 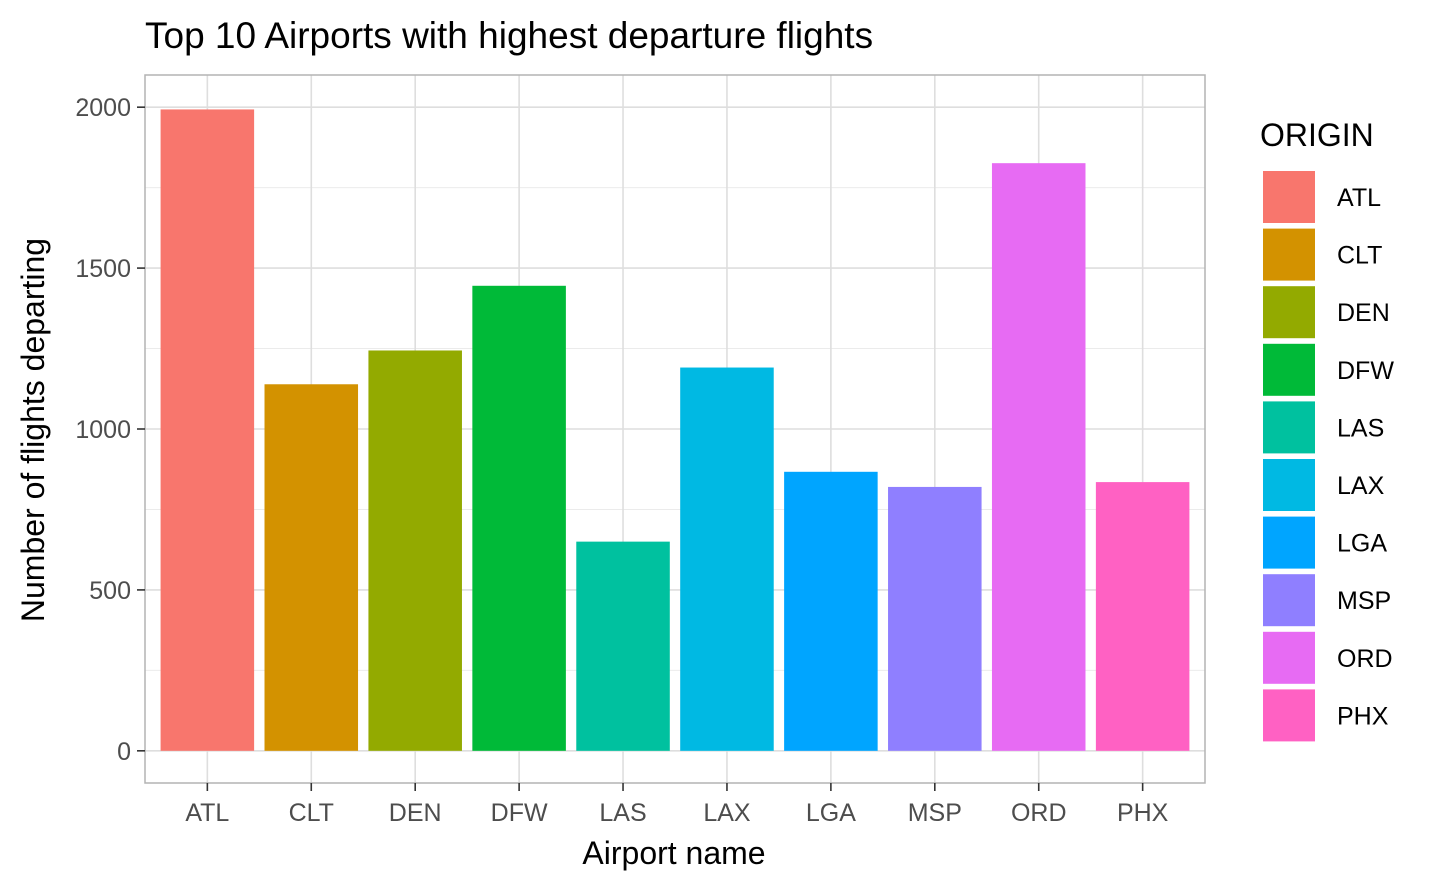 What do you see at coordinates (1359, 198) in the screenshot?
I see `legend-label: ATL` at bounding box center [1359, 198].